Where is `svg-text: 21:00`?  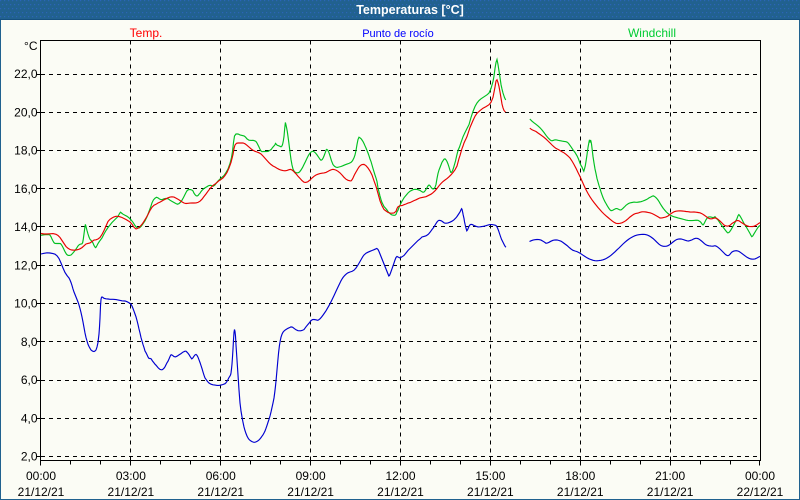
svg-text: 21:00 is located at coordinates (670, 476).